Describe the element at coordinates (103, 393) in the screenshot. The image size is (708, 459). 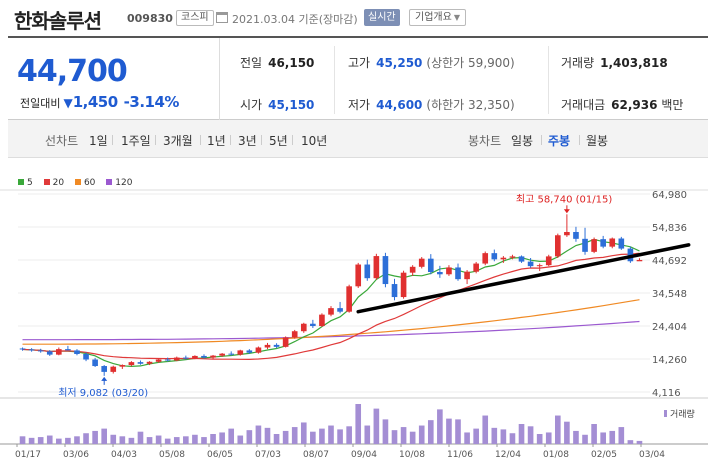
I see `low-annotation: 최저 9,082 (03/20)` at that location.